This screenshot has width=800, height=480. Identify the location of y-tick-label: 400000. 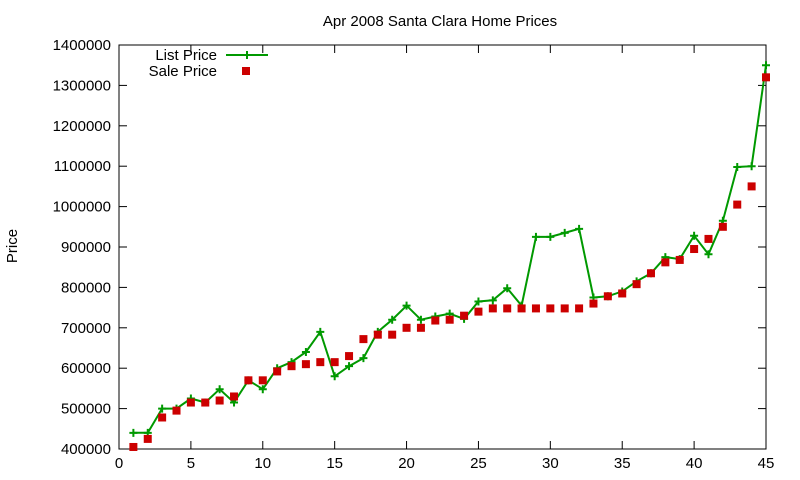
(86, 449).